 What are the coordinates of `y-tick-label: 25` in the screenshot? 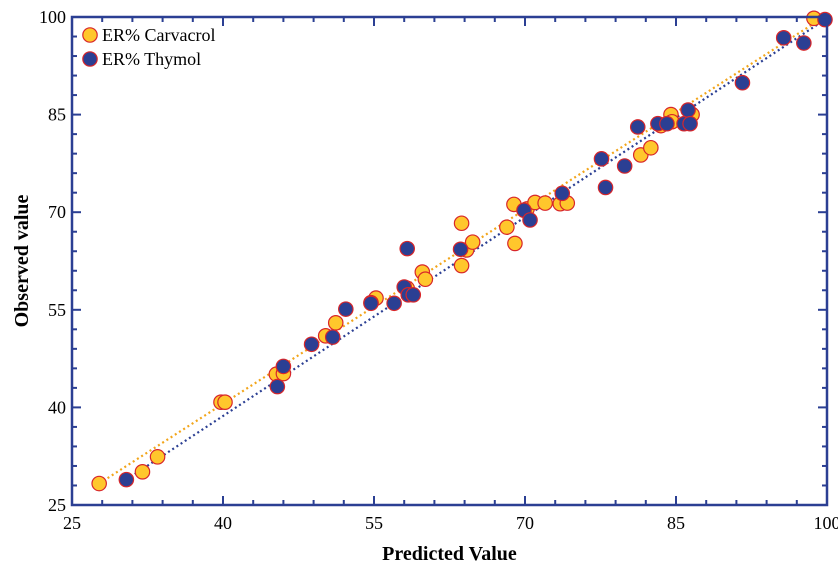 It's located at (57, 505).